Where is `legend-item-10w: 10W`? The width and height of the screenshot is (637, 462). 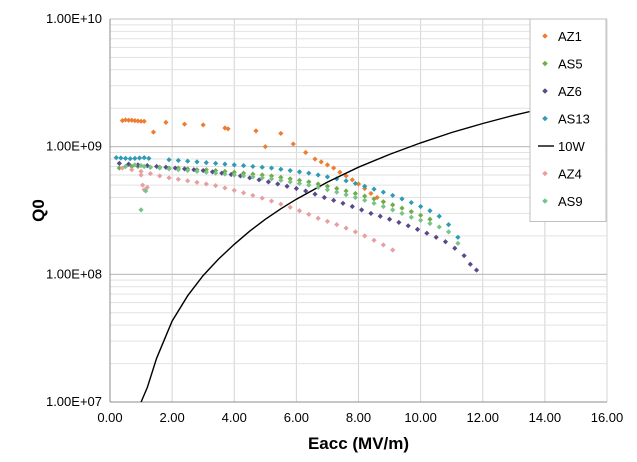
legend-item-10w: 10W is located at coordinates (561, 146).